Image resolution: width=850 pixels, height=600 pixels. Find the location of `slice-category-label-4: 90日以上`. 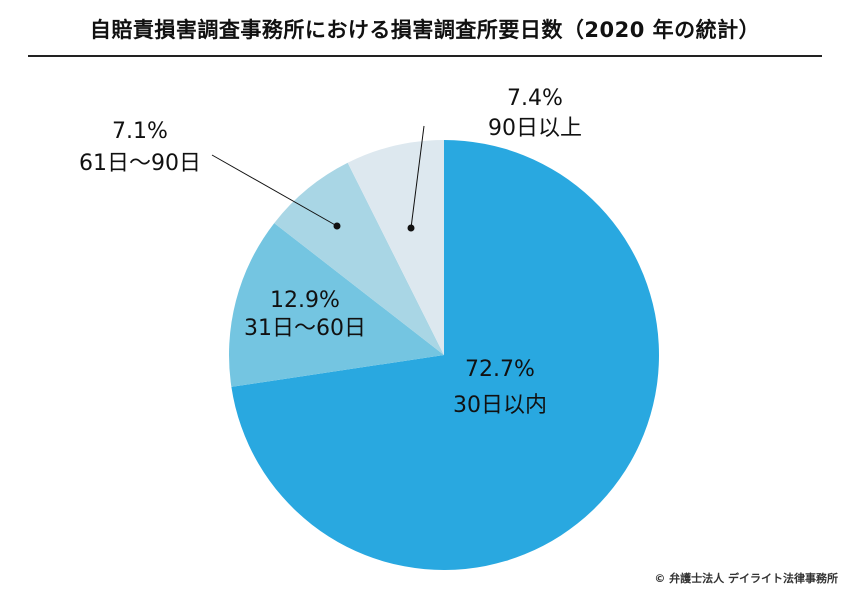

slice-category-label-4: 90日以上 is located at coordinates (535, 128).